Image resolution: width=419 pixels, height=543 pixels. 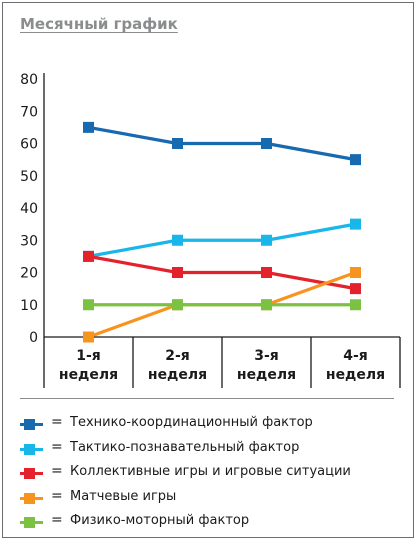 What do you see at coordinates (177, 365) in the screenshot?
I see `x-category-label: 2-я неделя` at bounding box center [177, 365].